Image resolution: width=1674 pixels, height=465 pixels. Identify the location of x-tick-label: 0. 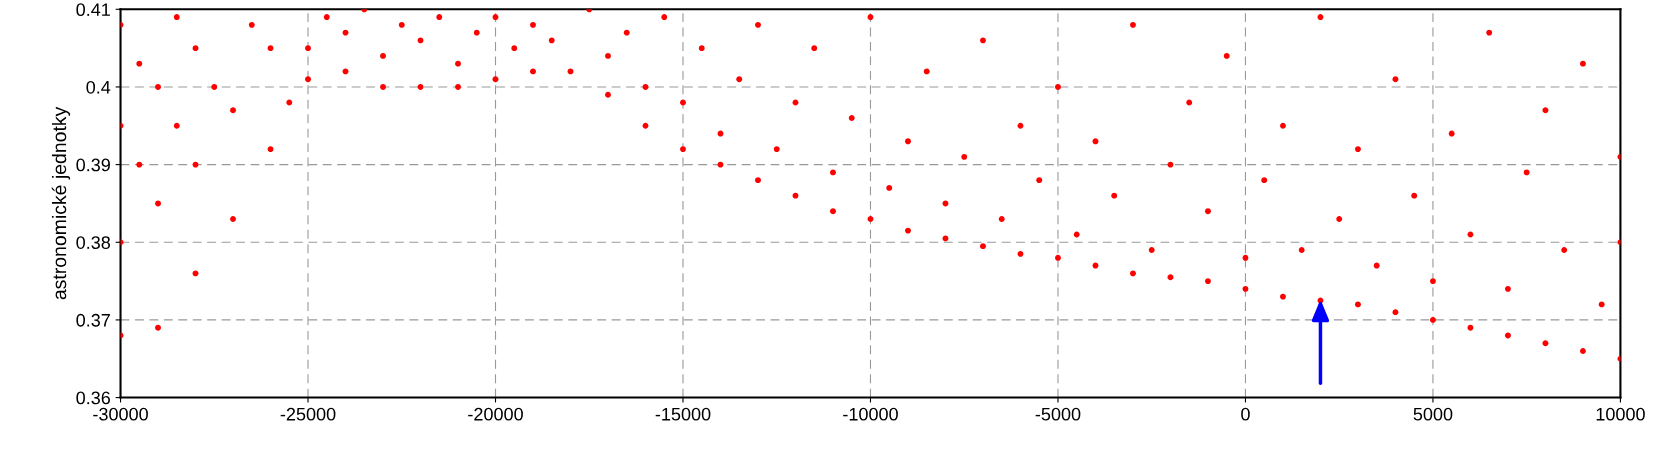
(1245, 414).